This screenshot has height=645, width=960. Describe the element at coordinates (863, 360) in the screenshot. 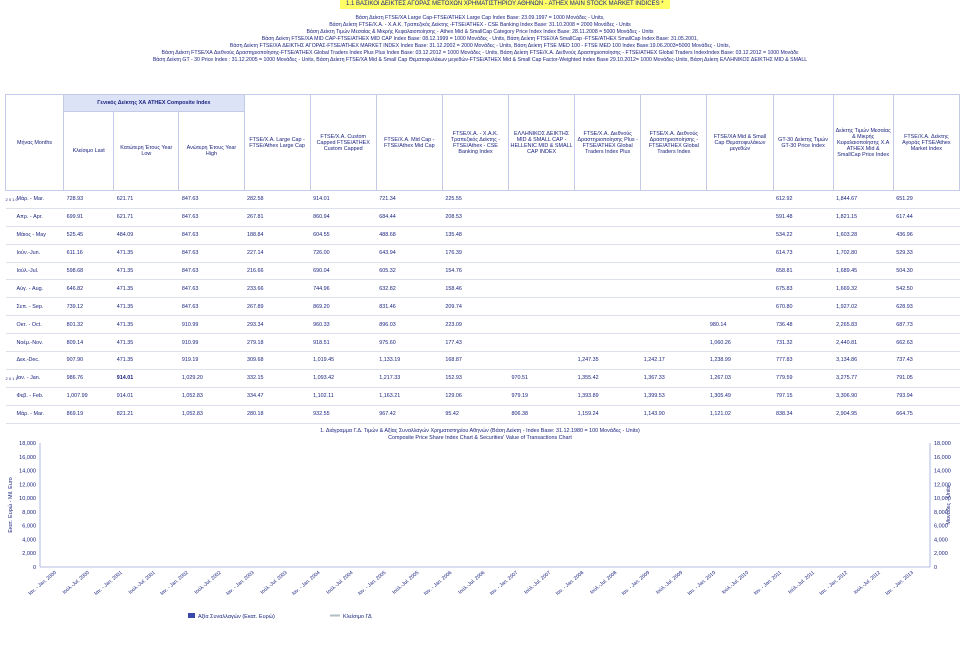

I see `value-cell: 3,134.86` at that location.